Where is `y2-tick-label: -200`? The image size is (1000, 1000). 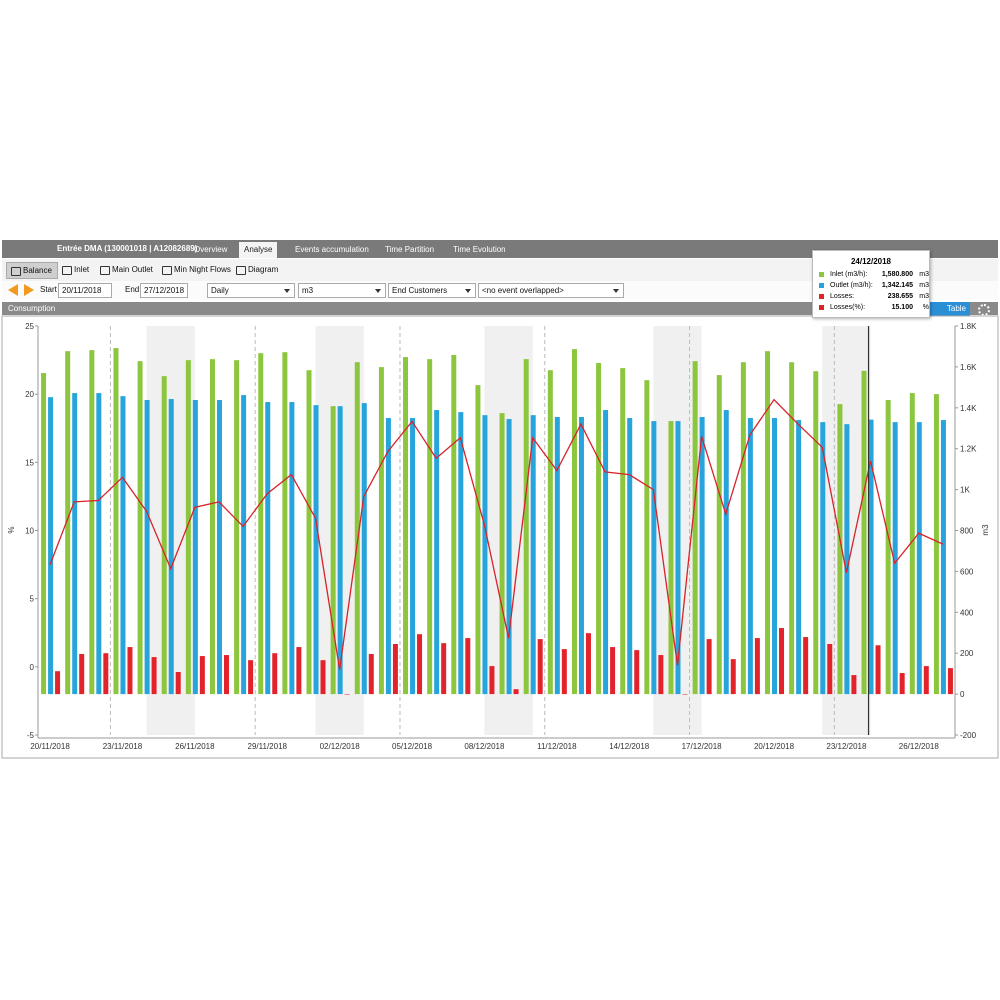 y2-tick-label: -200 is located at coordinates (968, 735).